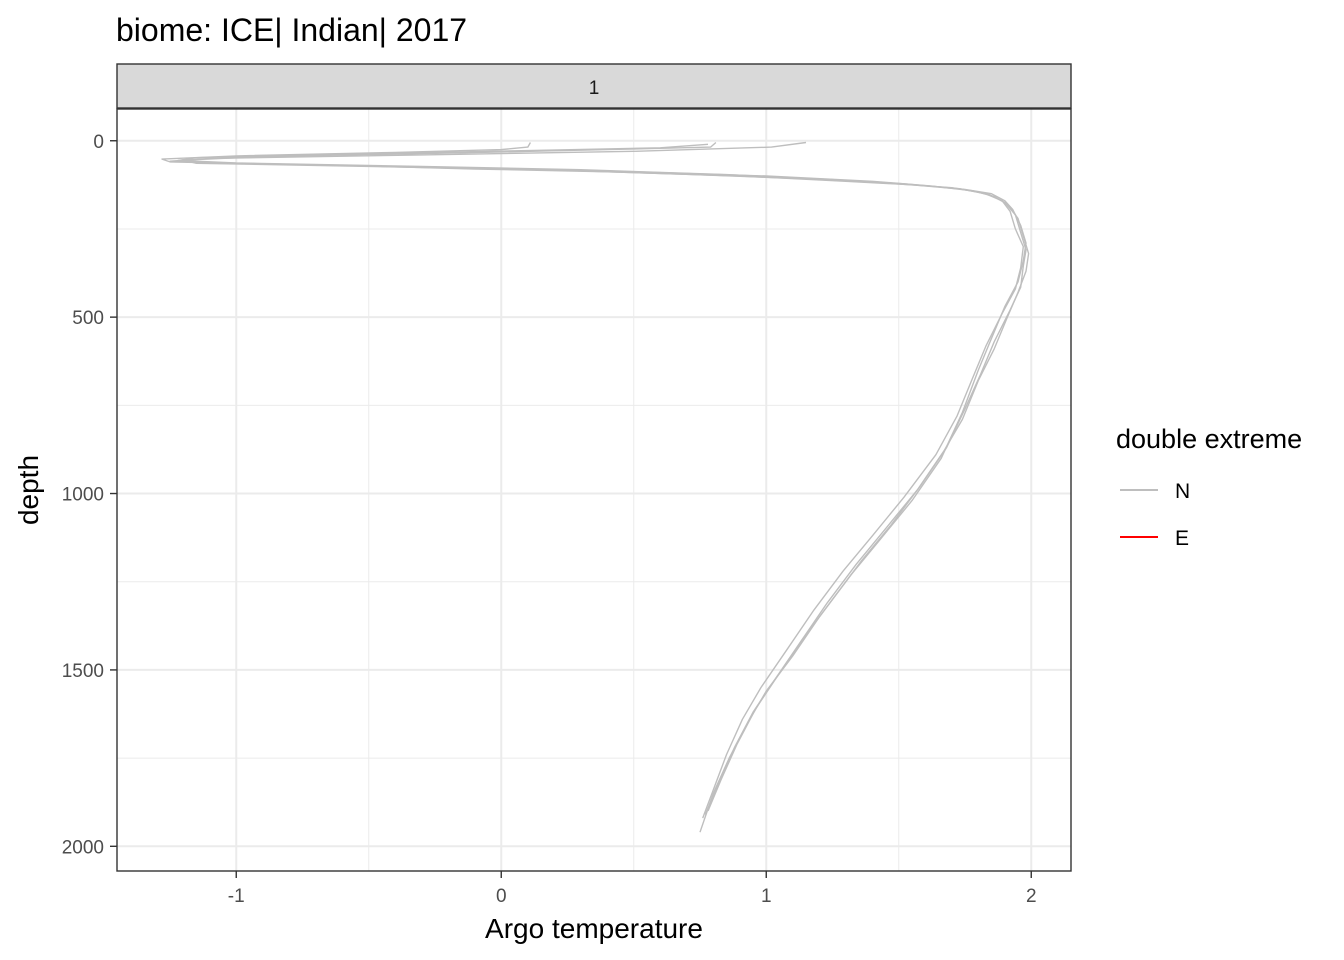  Describe the element at coordinates (83, 847) in the screenshot. I see `y-tick-label: 2000` at that location.